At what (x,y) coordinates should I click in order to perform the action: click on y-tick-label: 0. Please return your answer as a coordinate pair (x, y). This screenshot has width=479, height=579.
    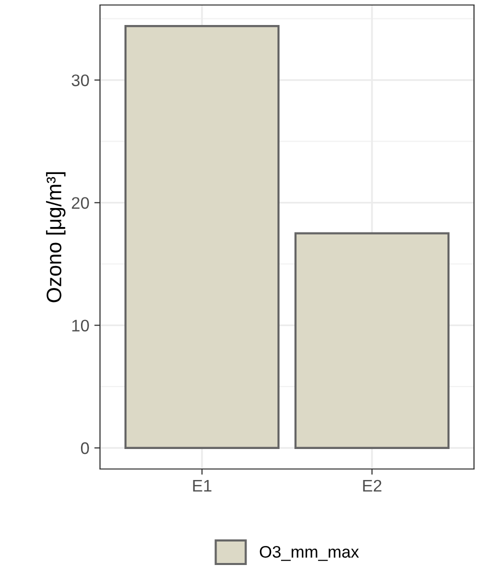
    Looking at the image, I should click on (84, 448).